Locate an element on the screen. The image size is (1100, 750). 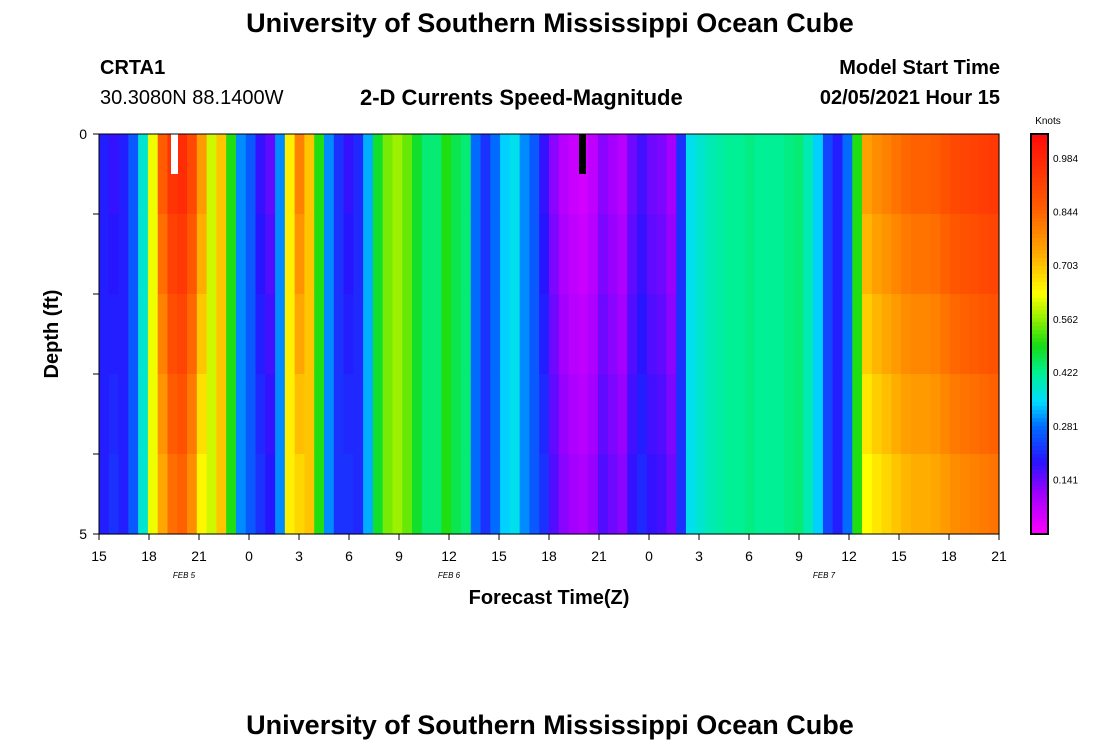
time-marker is located at coordinates (582, 154).